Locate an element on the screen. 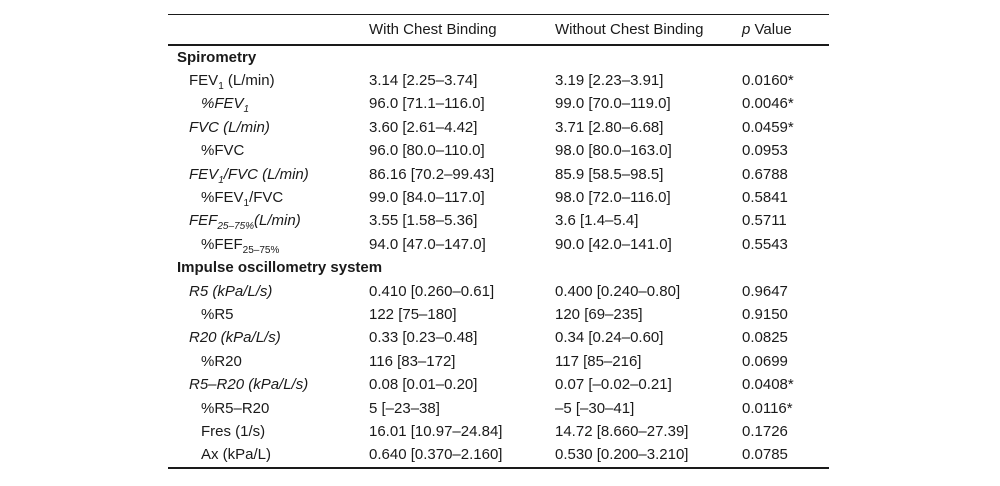 The width and height of the screenshot is (1000, 486). without-binding-value: 98.0 [72.0–116.0] is located at coordinates (613, 198).